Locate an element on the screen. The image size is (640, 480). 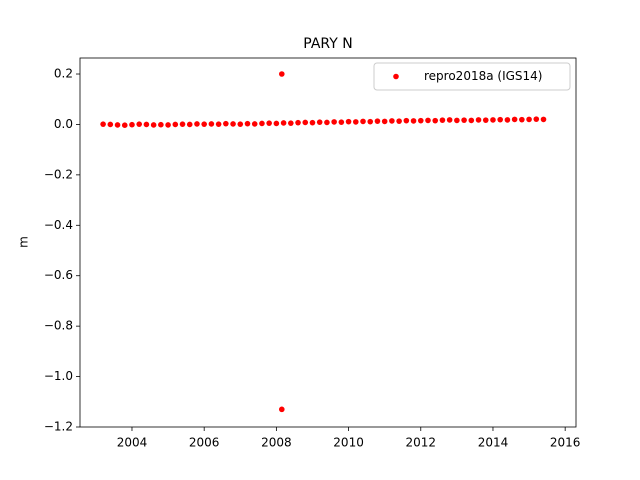
legend-label: repro2018a (IGS14) is located at coordinates (483, 76).